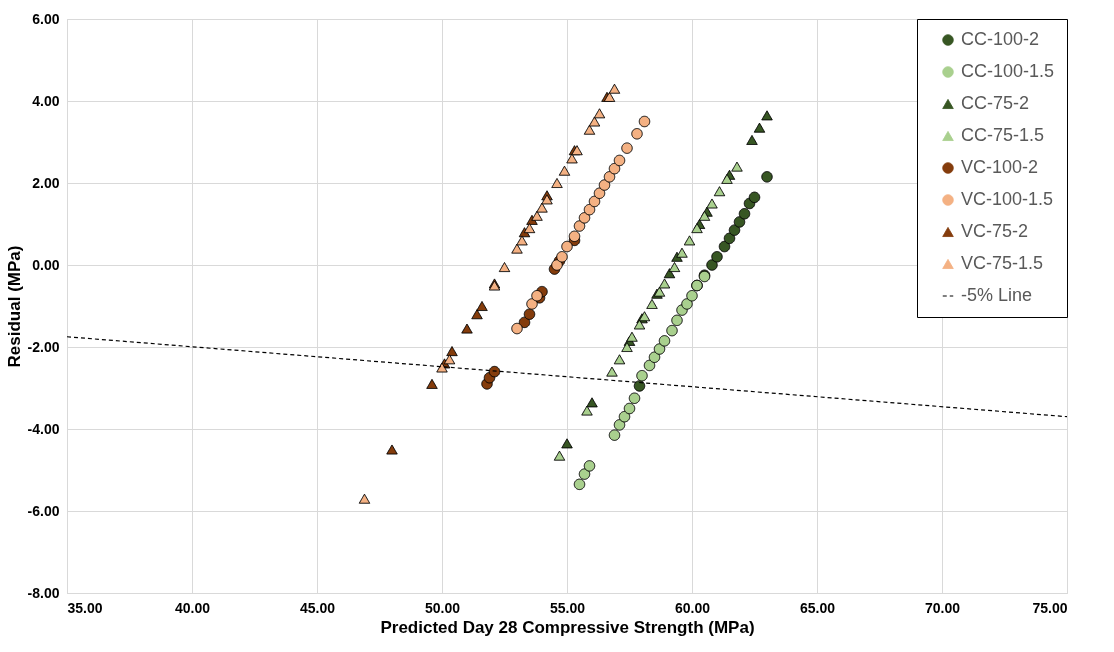 The image size is (1114, 652). I want to click on y-tick-label: -2.00, so click(43, 346).